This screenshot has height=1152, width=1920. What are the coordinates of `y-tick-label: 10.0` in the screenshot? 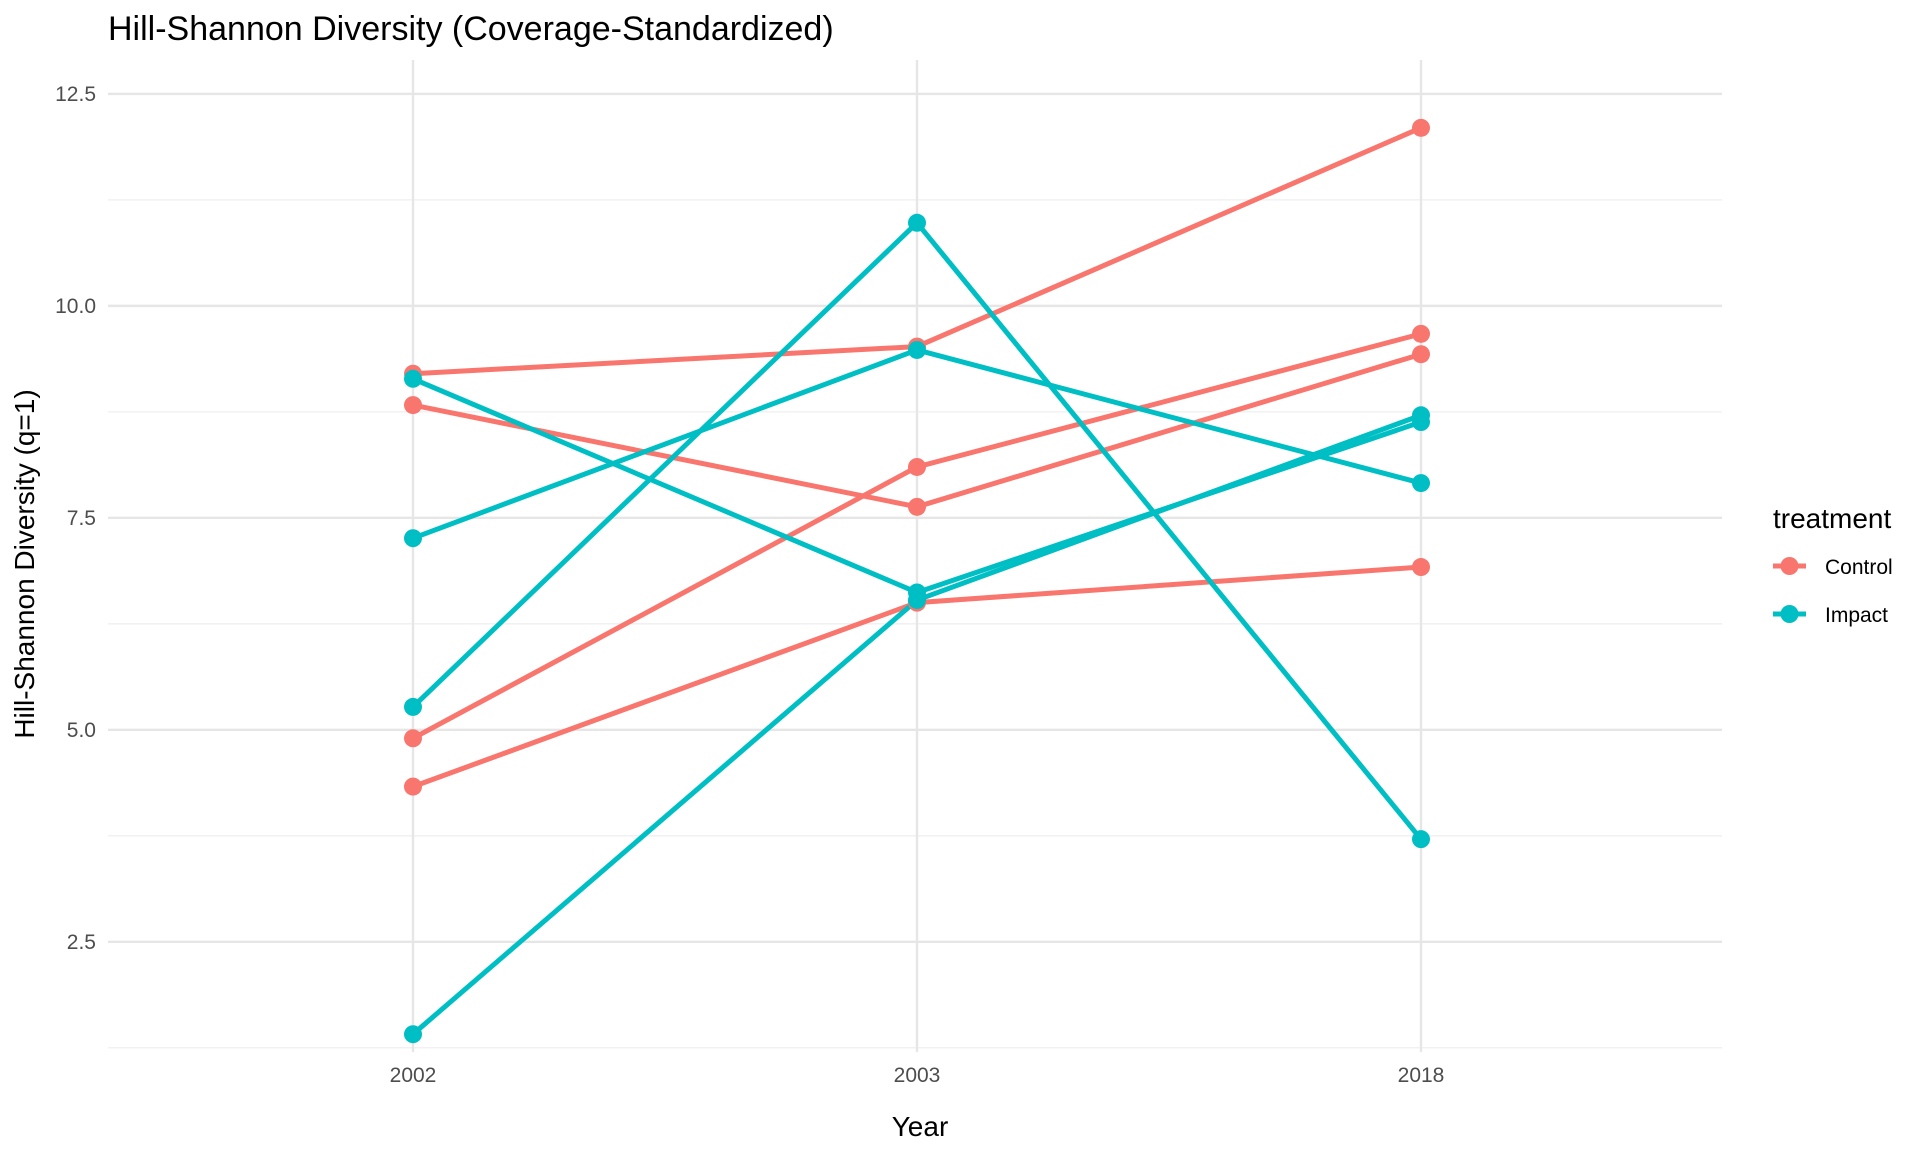 It's located at (75, 306).